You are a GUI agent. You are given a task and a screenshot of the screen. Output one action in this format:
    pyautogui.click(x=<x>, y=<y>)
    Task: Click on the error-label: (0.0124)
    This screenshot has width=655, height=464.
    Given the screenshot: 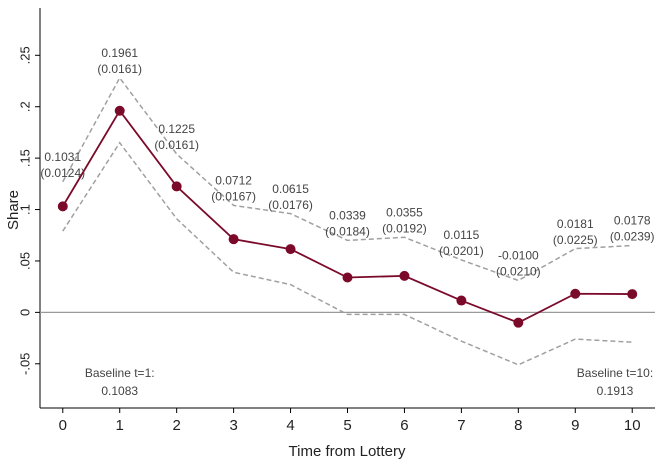 What is the action you would take?
    pyautogui.click(x=62, y=173)
    